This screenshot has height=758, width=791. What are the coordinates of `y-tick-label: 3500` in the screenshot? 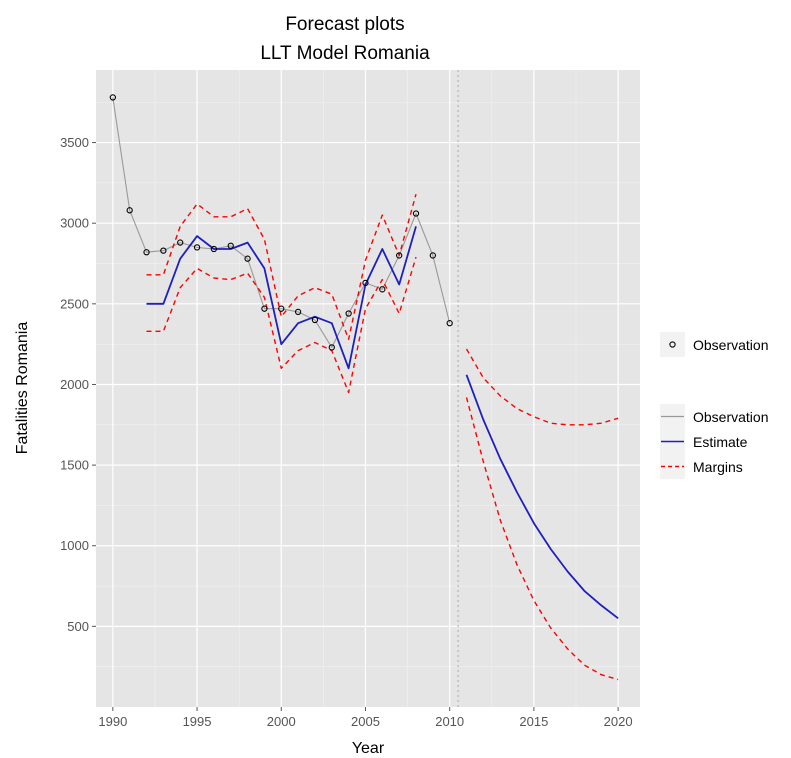 It's located at (74, 142).